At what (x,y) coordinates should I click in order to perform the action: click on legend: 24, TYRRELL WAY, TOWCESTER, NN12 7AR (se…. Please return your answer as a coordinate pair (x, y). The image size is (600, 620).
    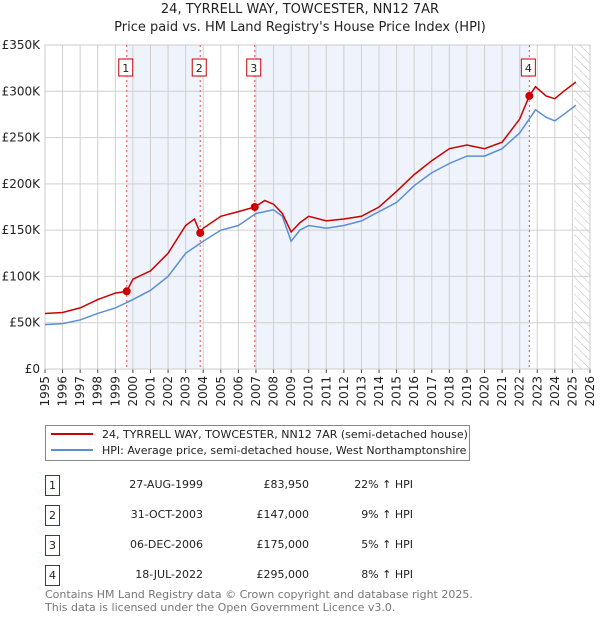
    Looking at the image, I should click on (257, 443).